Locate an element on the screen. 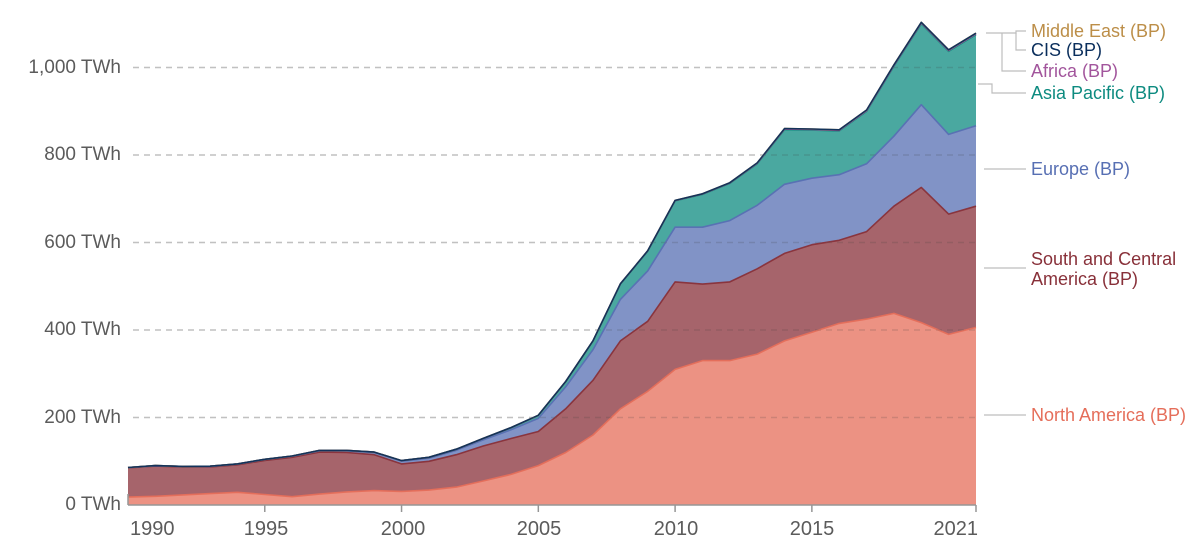 This screenshot has height=556, width=1200. y-axis-label: 200 TWh is located at coordinates (82, 417).